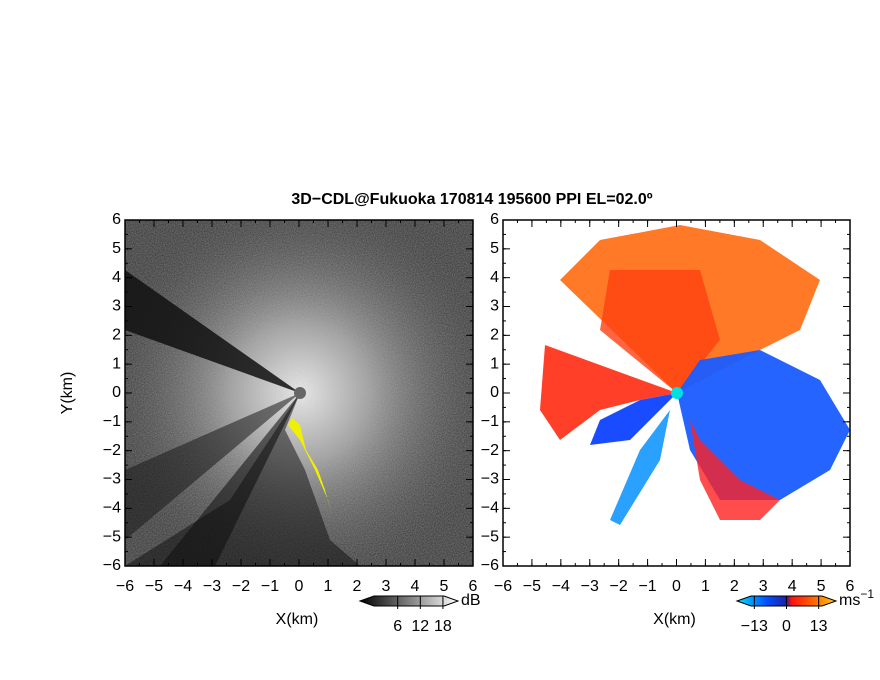 The image size is (880, 680). I want to click on unit-exponent: −1, so click(867, 594).